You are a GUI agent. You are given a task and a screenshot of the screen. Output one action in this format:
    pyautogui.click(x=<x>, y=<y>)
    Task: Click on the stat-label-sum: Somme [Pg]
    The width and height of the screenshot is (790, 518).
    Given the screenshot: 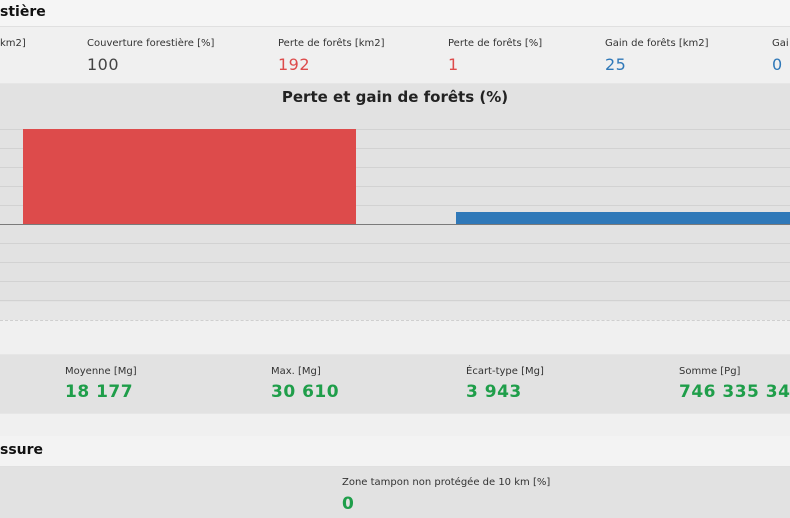 What is the action you would take?
    pyautogui.click(x=710, y=371)
    